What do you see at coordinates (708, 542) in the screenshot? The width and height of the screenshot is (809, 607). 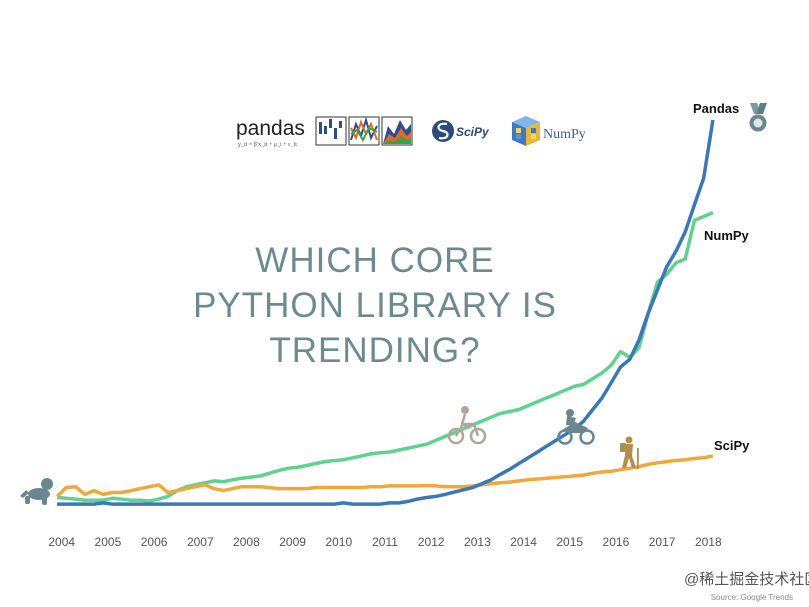 I see `x-tick-label: 2018` at bounding box center [708, 542].